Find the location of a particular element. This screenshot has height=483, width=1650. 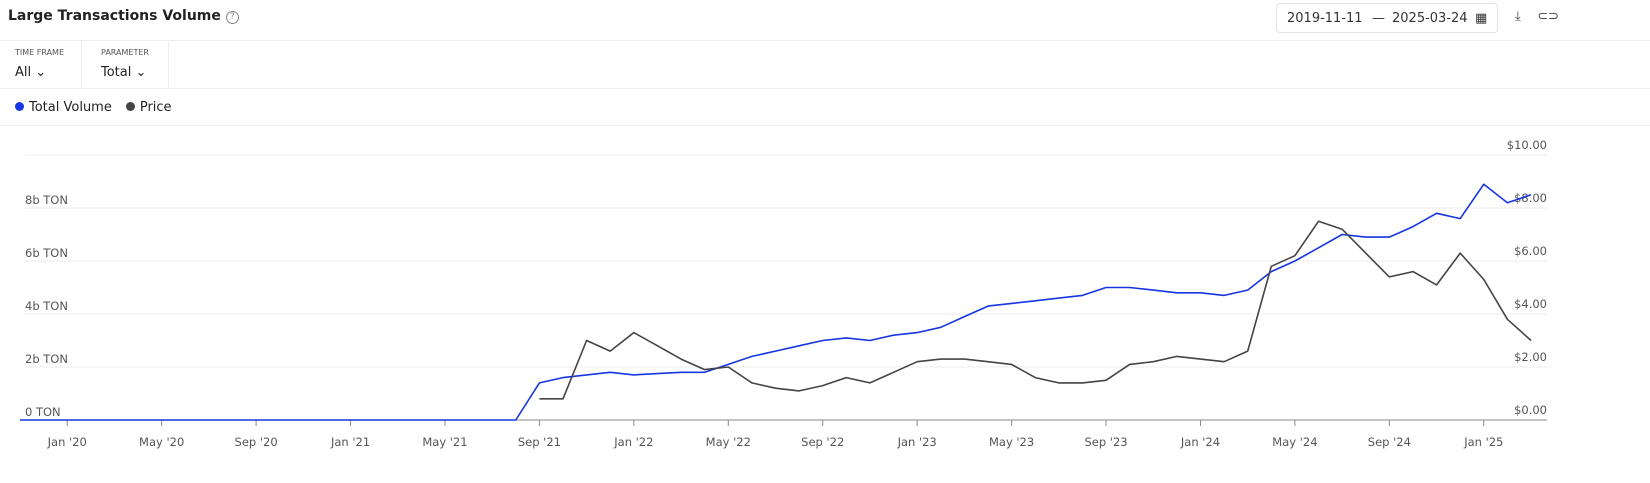

filter-value: Total ⌄ is located at coordinates (124, 72).